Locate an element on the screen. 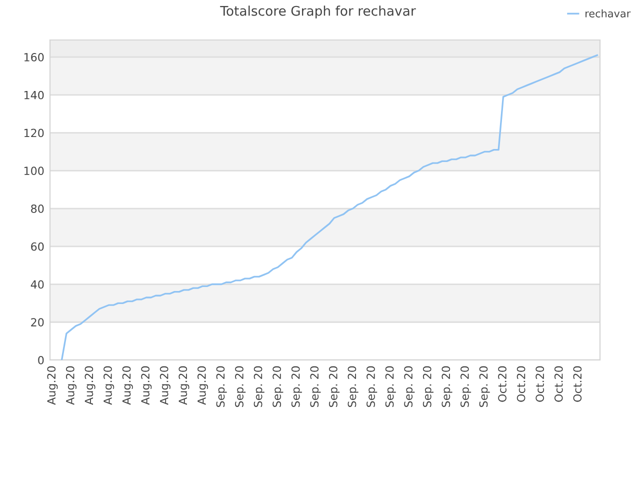  chart-title: Totalscore Graph for rechavar is located at coordinates (318, 12).